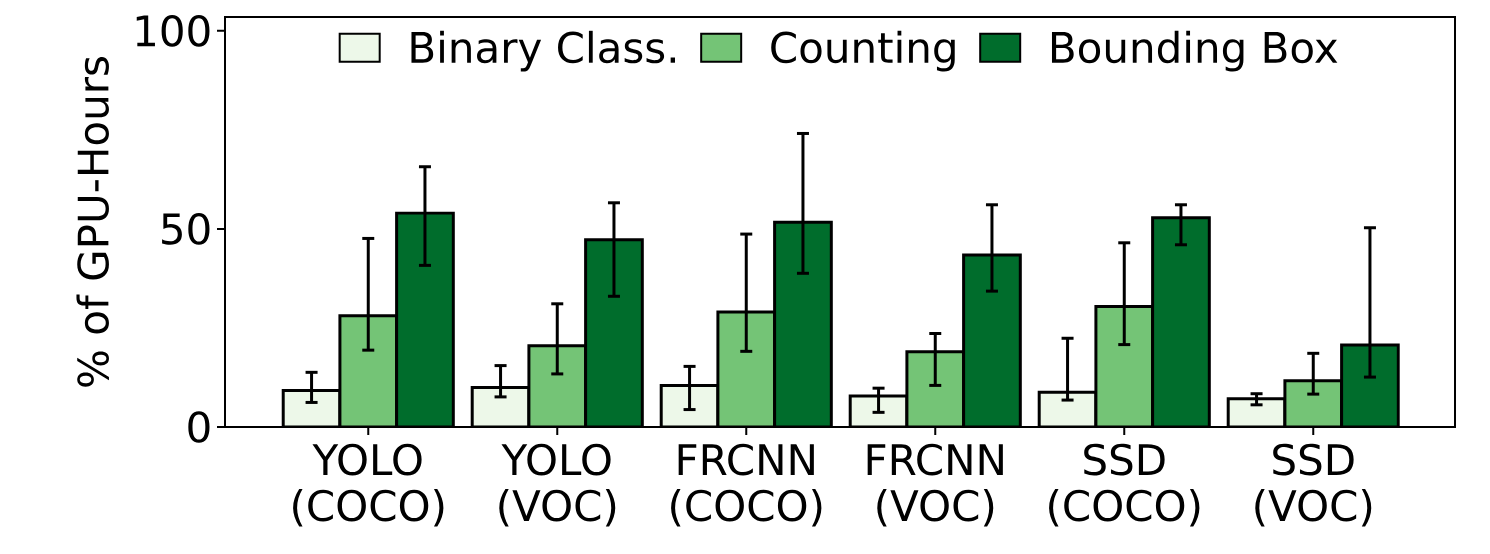 This screenshot has width=1490, height=554. I want to click on y-tick-label: 100, so click(173, 30).